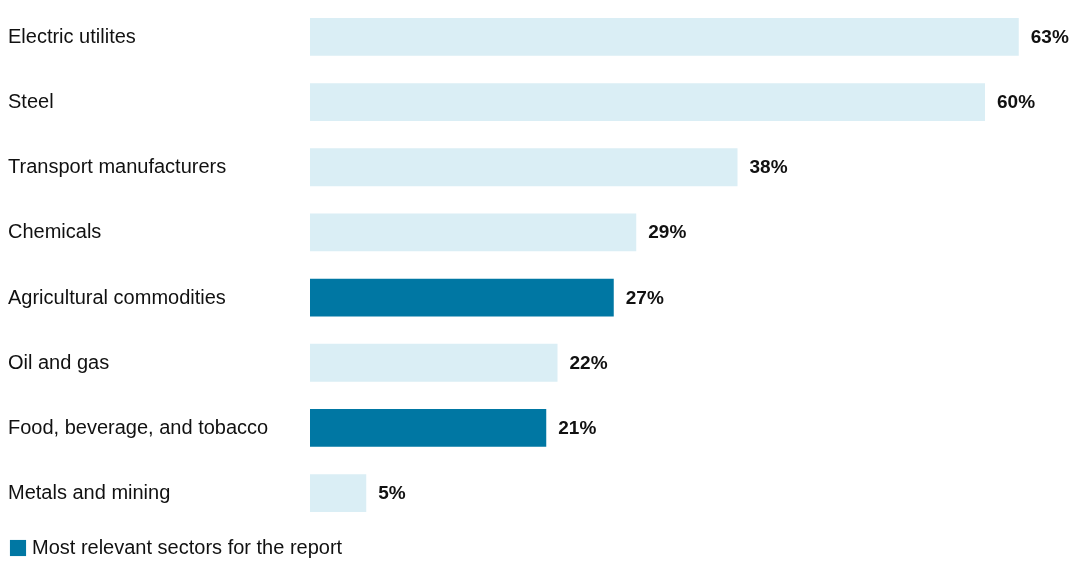  What do you see at coordinates (117, 166) in the screenshot?
I see `y-tick-label: Transport manufacturers` at bounding box center [117, 166].